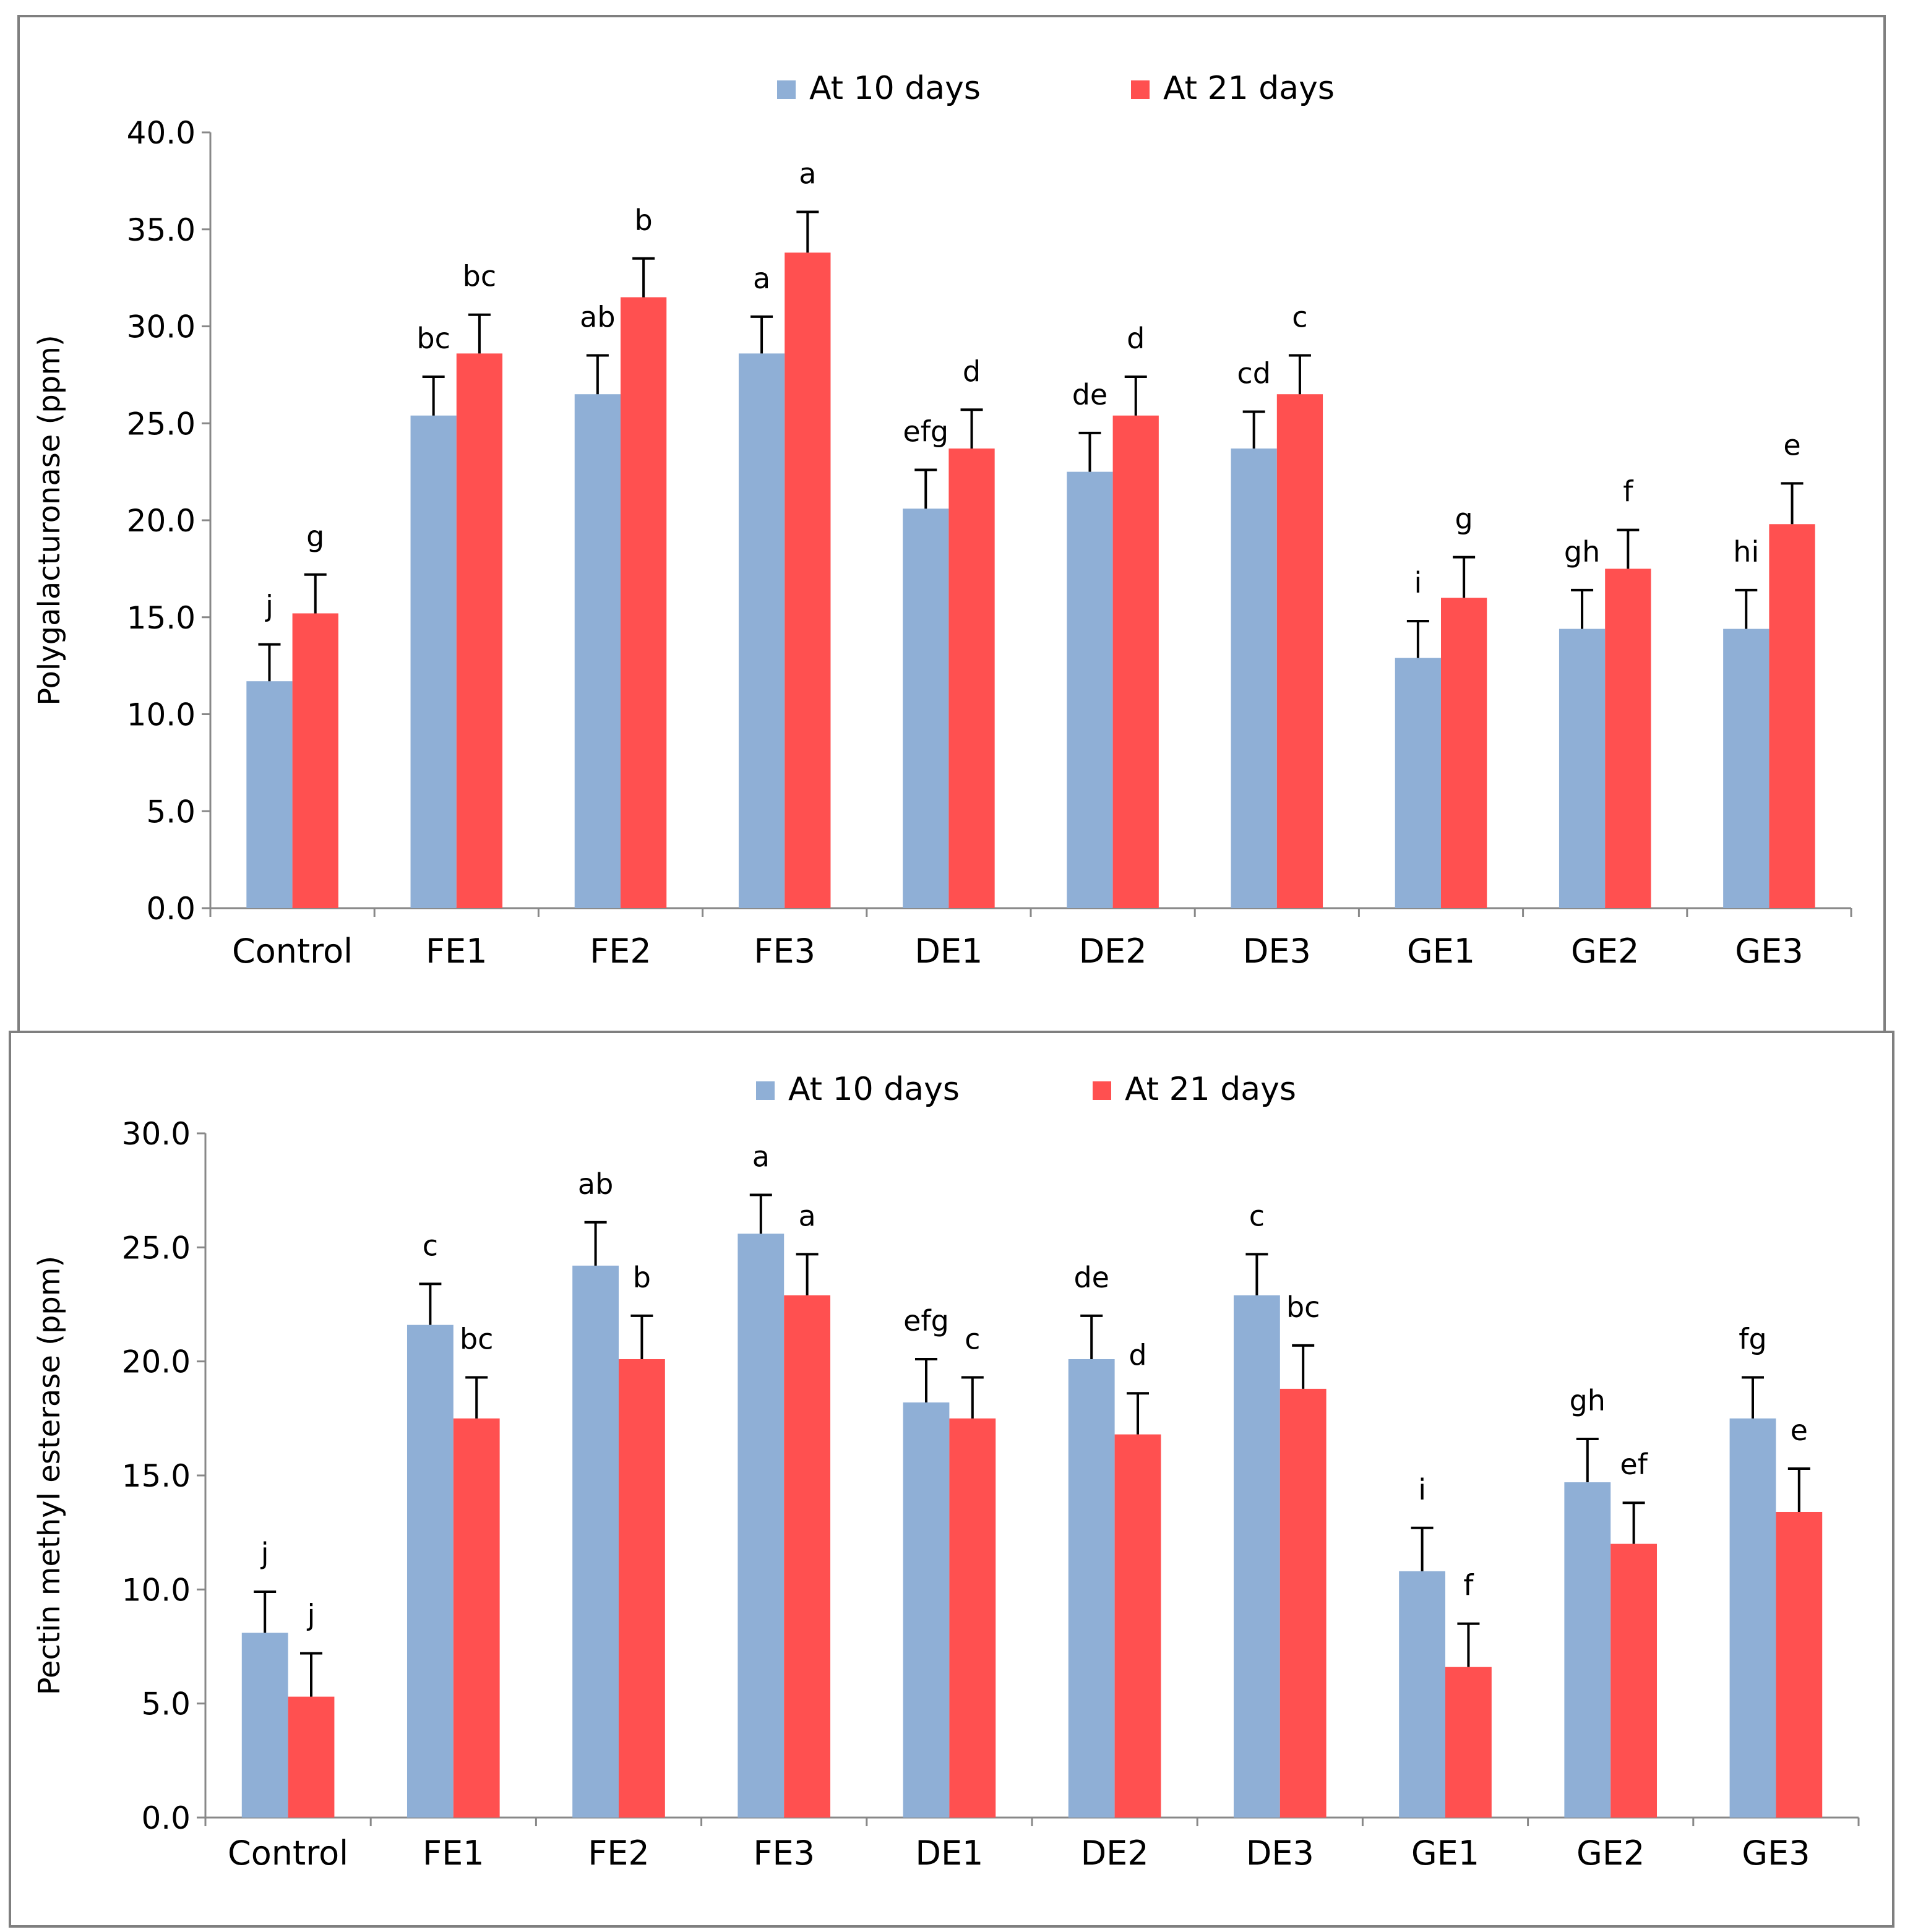  Describe the element at coordinates (1249, 88) in the screenshot. I see `legend-label: At 21 days` at that location.